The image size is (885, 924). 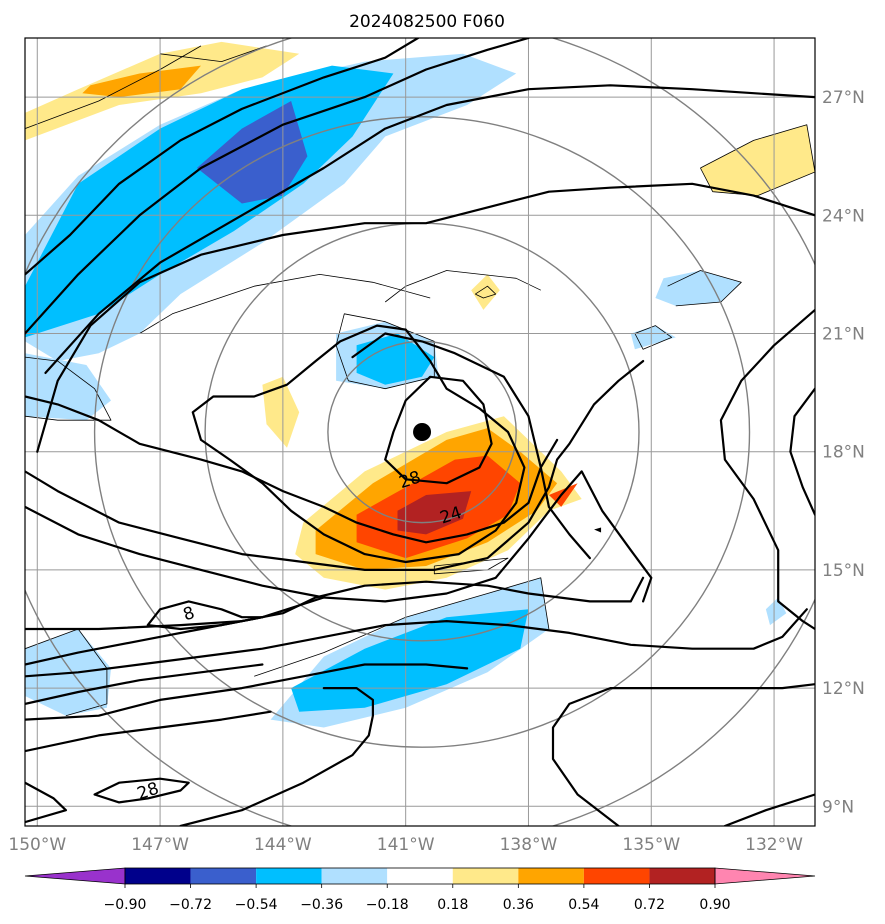 What do you see at coordinates (387, 905) in the screenshot?
I see `colorbar-label-4: −0.18` at bounding box center [387, 905].